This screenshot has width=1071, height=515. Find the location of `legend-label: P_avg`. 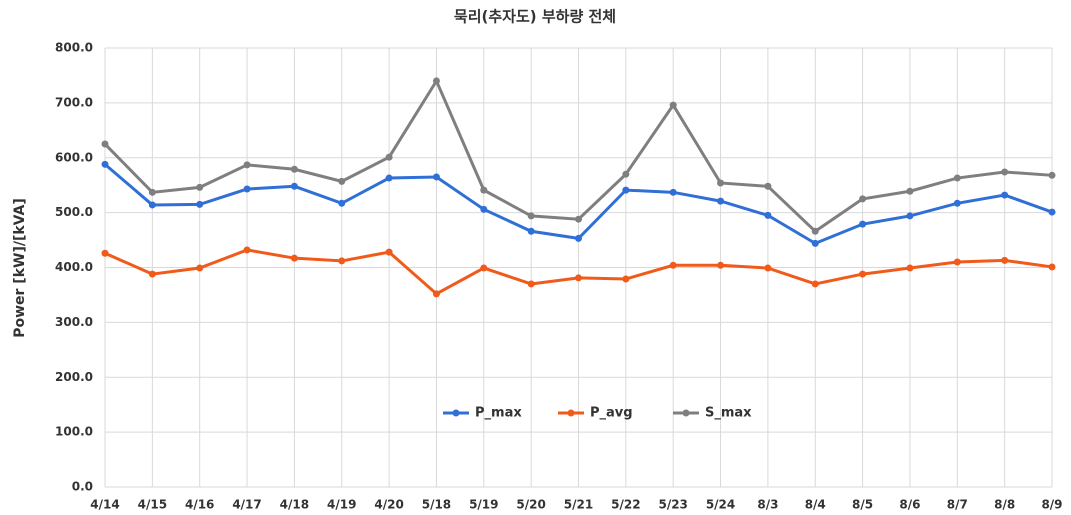

legend-label: P_avg is located at coordinates (611, 413).